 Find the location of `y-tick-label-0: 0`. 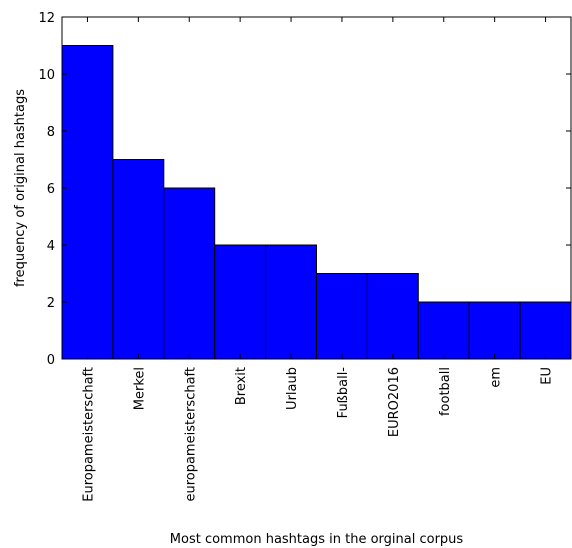

y-tick-label-0: 0 is located at coordinates (51, 360).